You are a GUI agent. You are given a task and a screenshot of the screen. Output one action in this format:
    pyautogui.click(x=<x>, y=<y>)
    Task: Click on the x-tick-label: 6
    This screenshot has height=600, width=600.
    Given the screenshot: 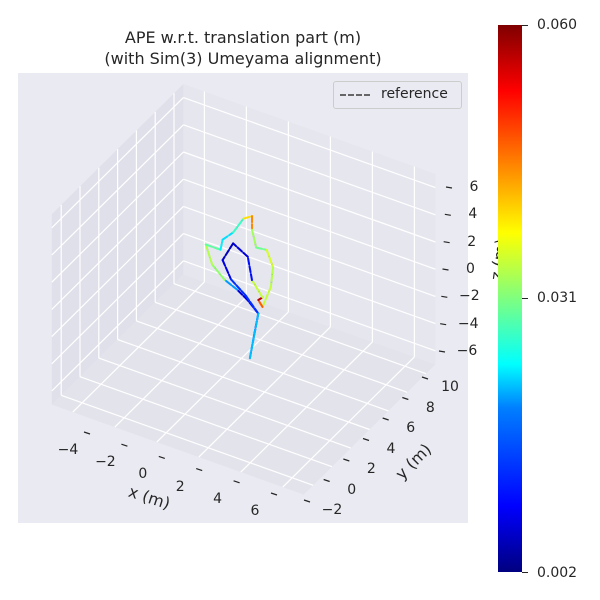 What is the action you would take?
    pyautogui.click(x=255, y=511)
    